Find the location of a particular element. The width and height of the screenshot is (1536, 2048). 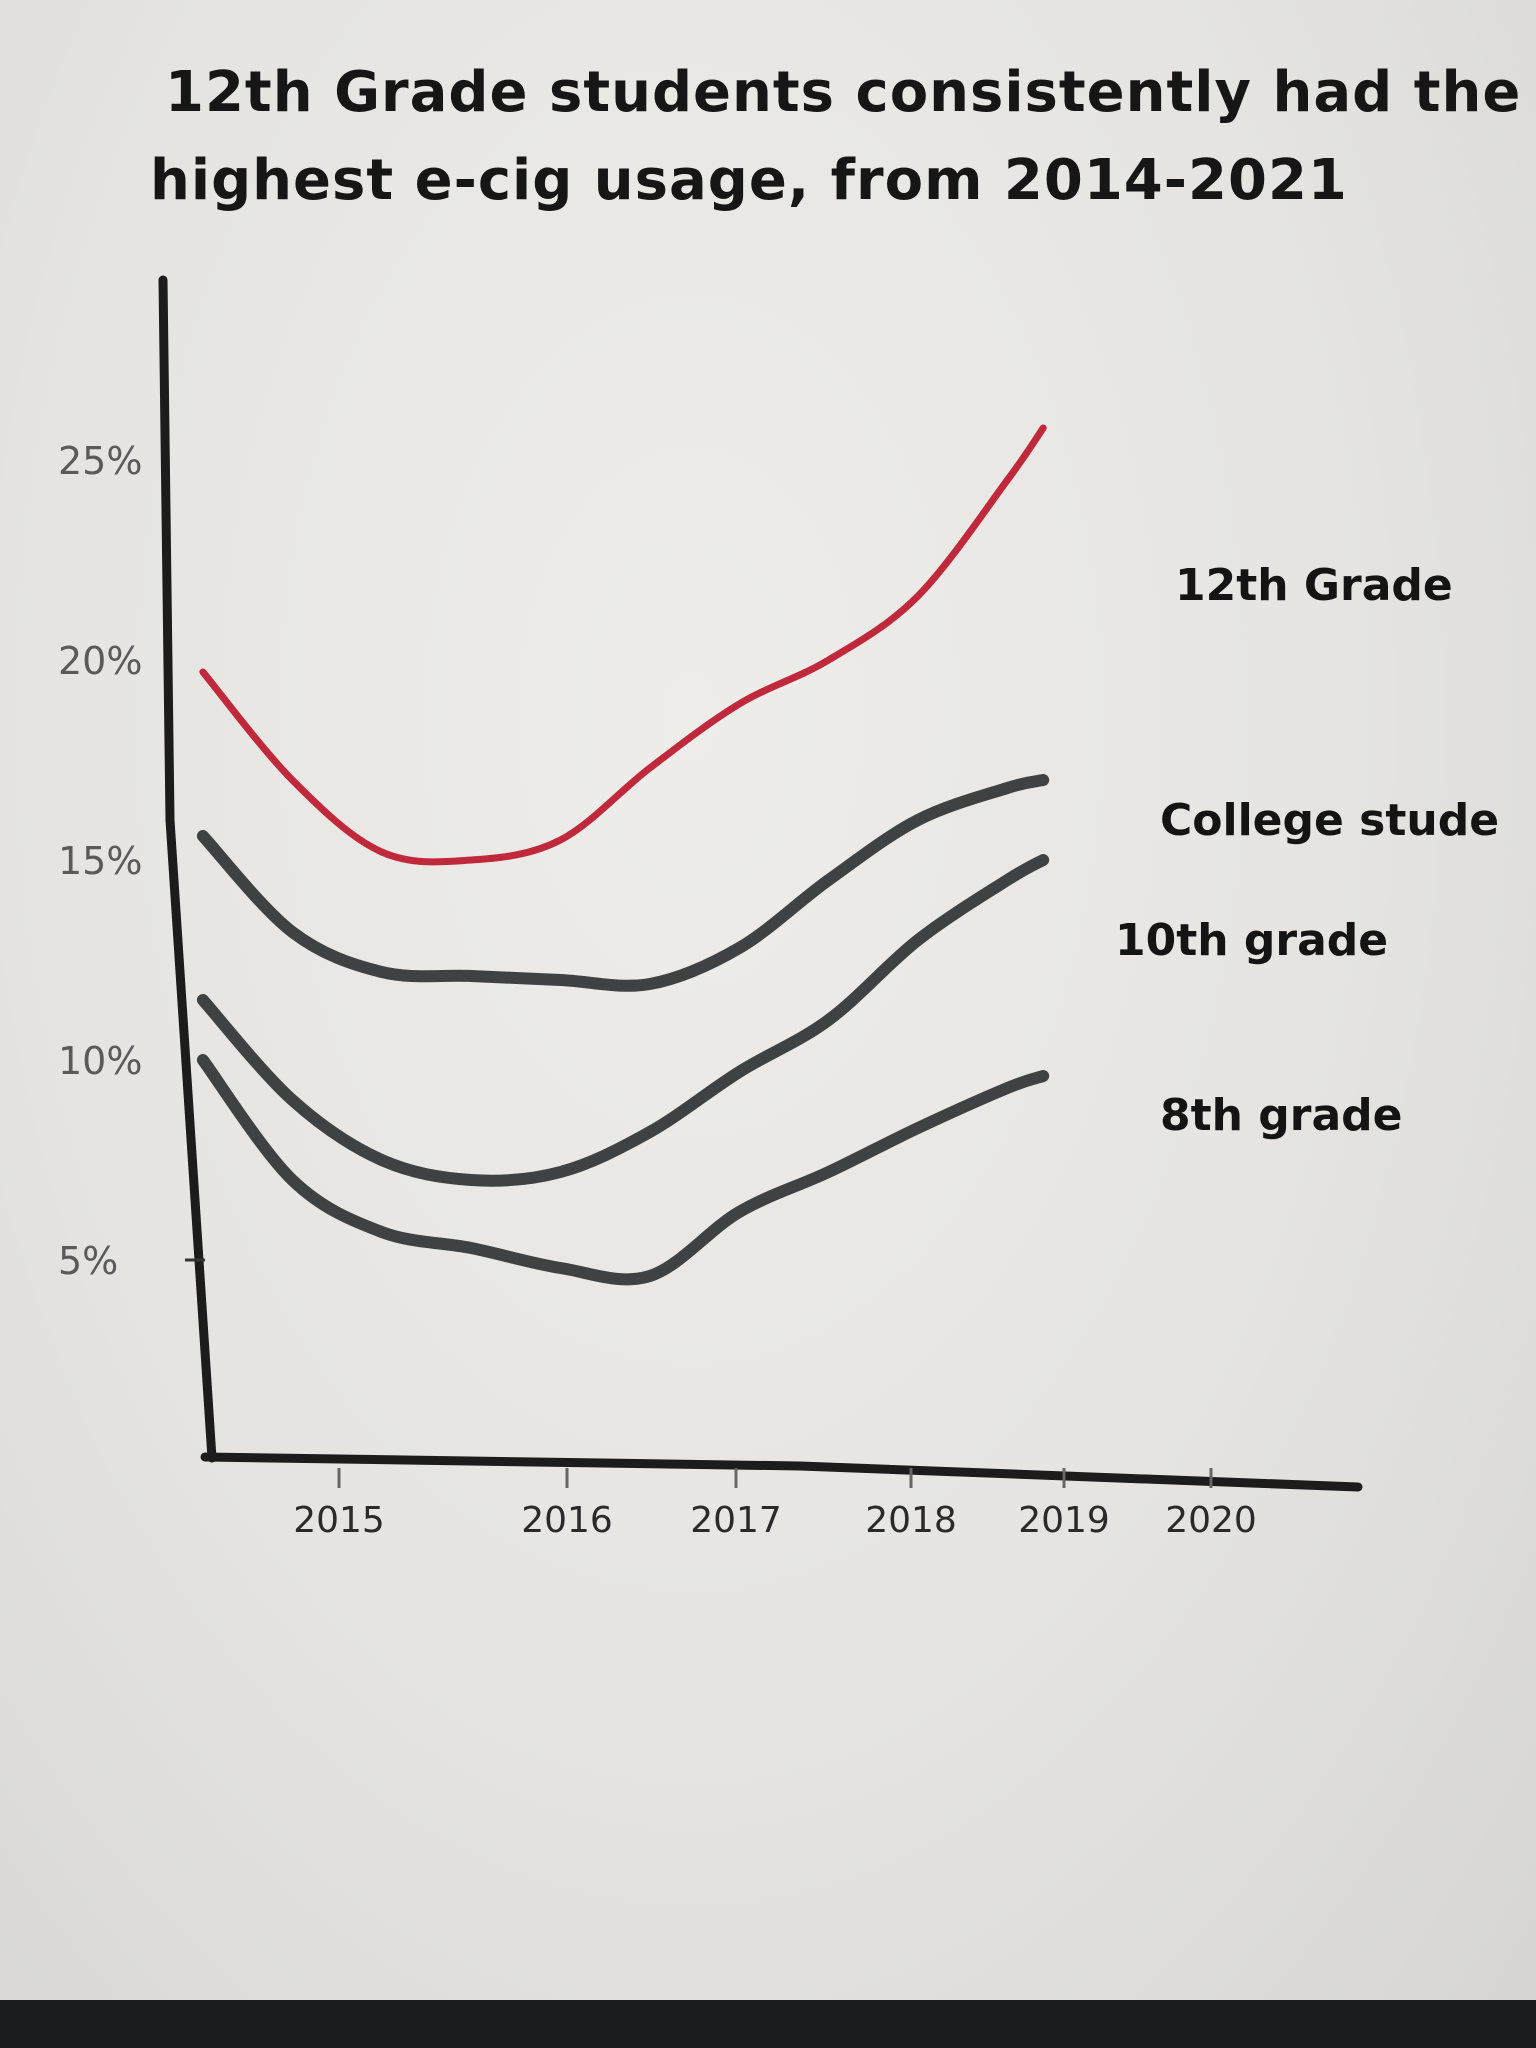

series-label: 10th grade is located at coordinates (1251, 940).